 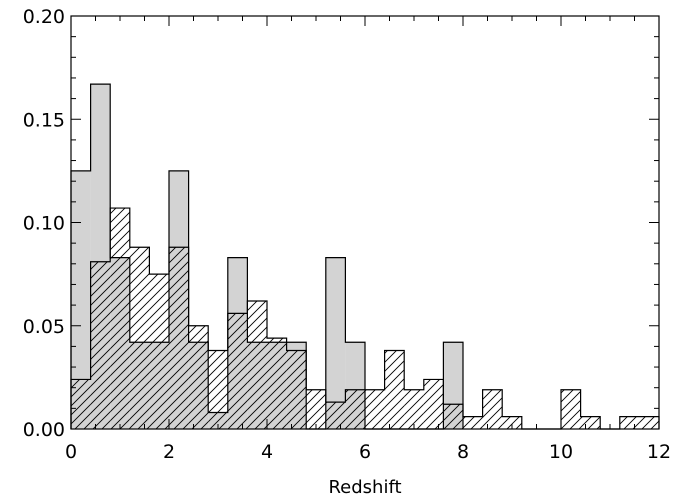 What do you see at coordinates (463, 452) in the screenshot?
I see `x-tick-label: 8` at bounding box center [463, 452].